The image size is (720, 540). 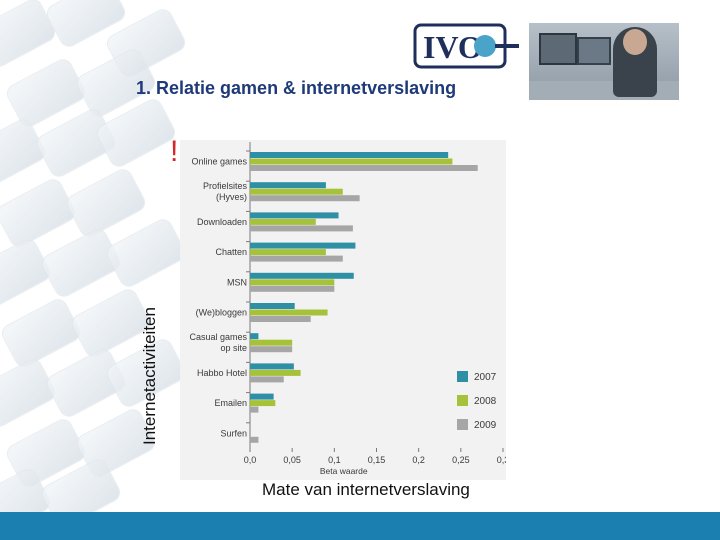 I want to click on footer-bar, so click(x=360, y=526).